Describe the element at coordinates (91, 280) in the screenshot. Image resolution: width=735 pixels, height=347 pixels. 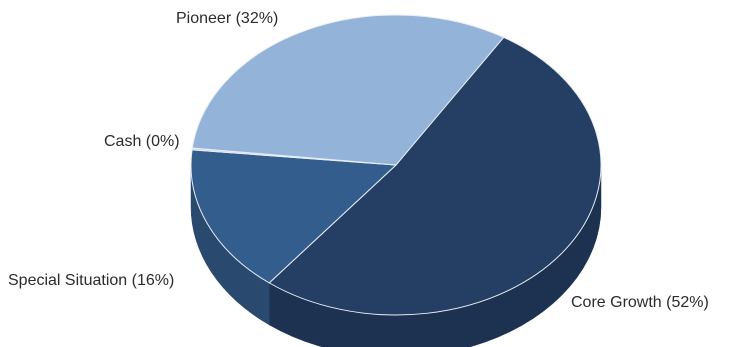
I see `label-special-situation: Special Situation (16%)` at that location.